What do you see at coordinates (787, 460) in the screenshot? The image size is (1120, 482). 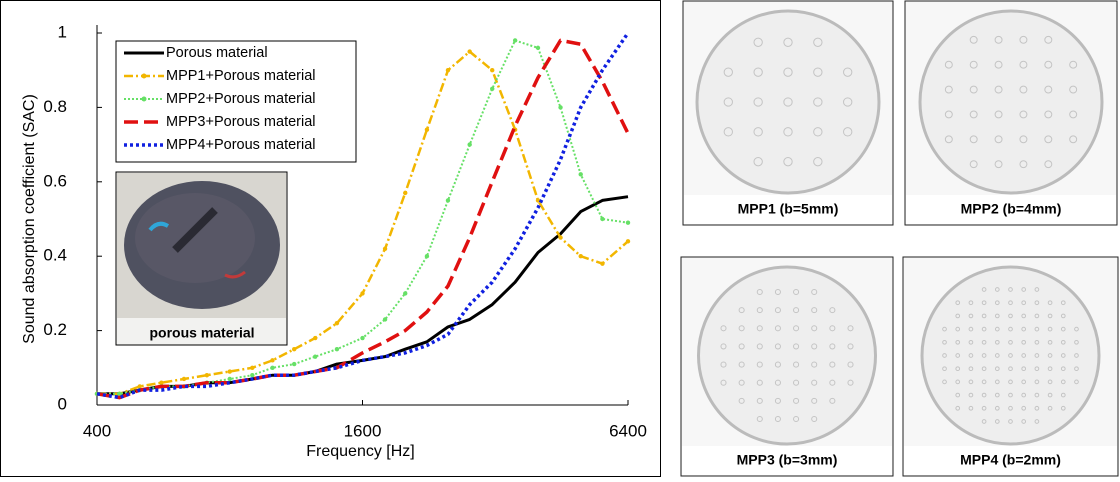 I see `panel-label: MPP3 (b=3mm)` at bounding box center [787, 460].